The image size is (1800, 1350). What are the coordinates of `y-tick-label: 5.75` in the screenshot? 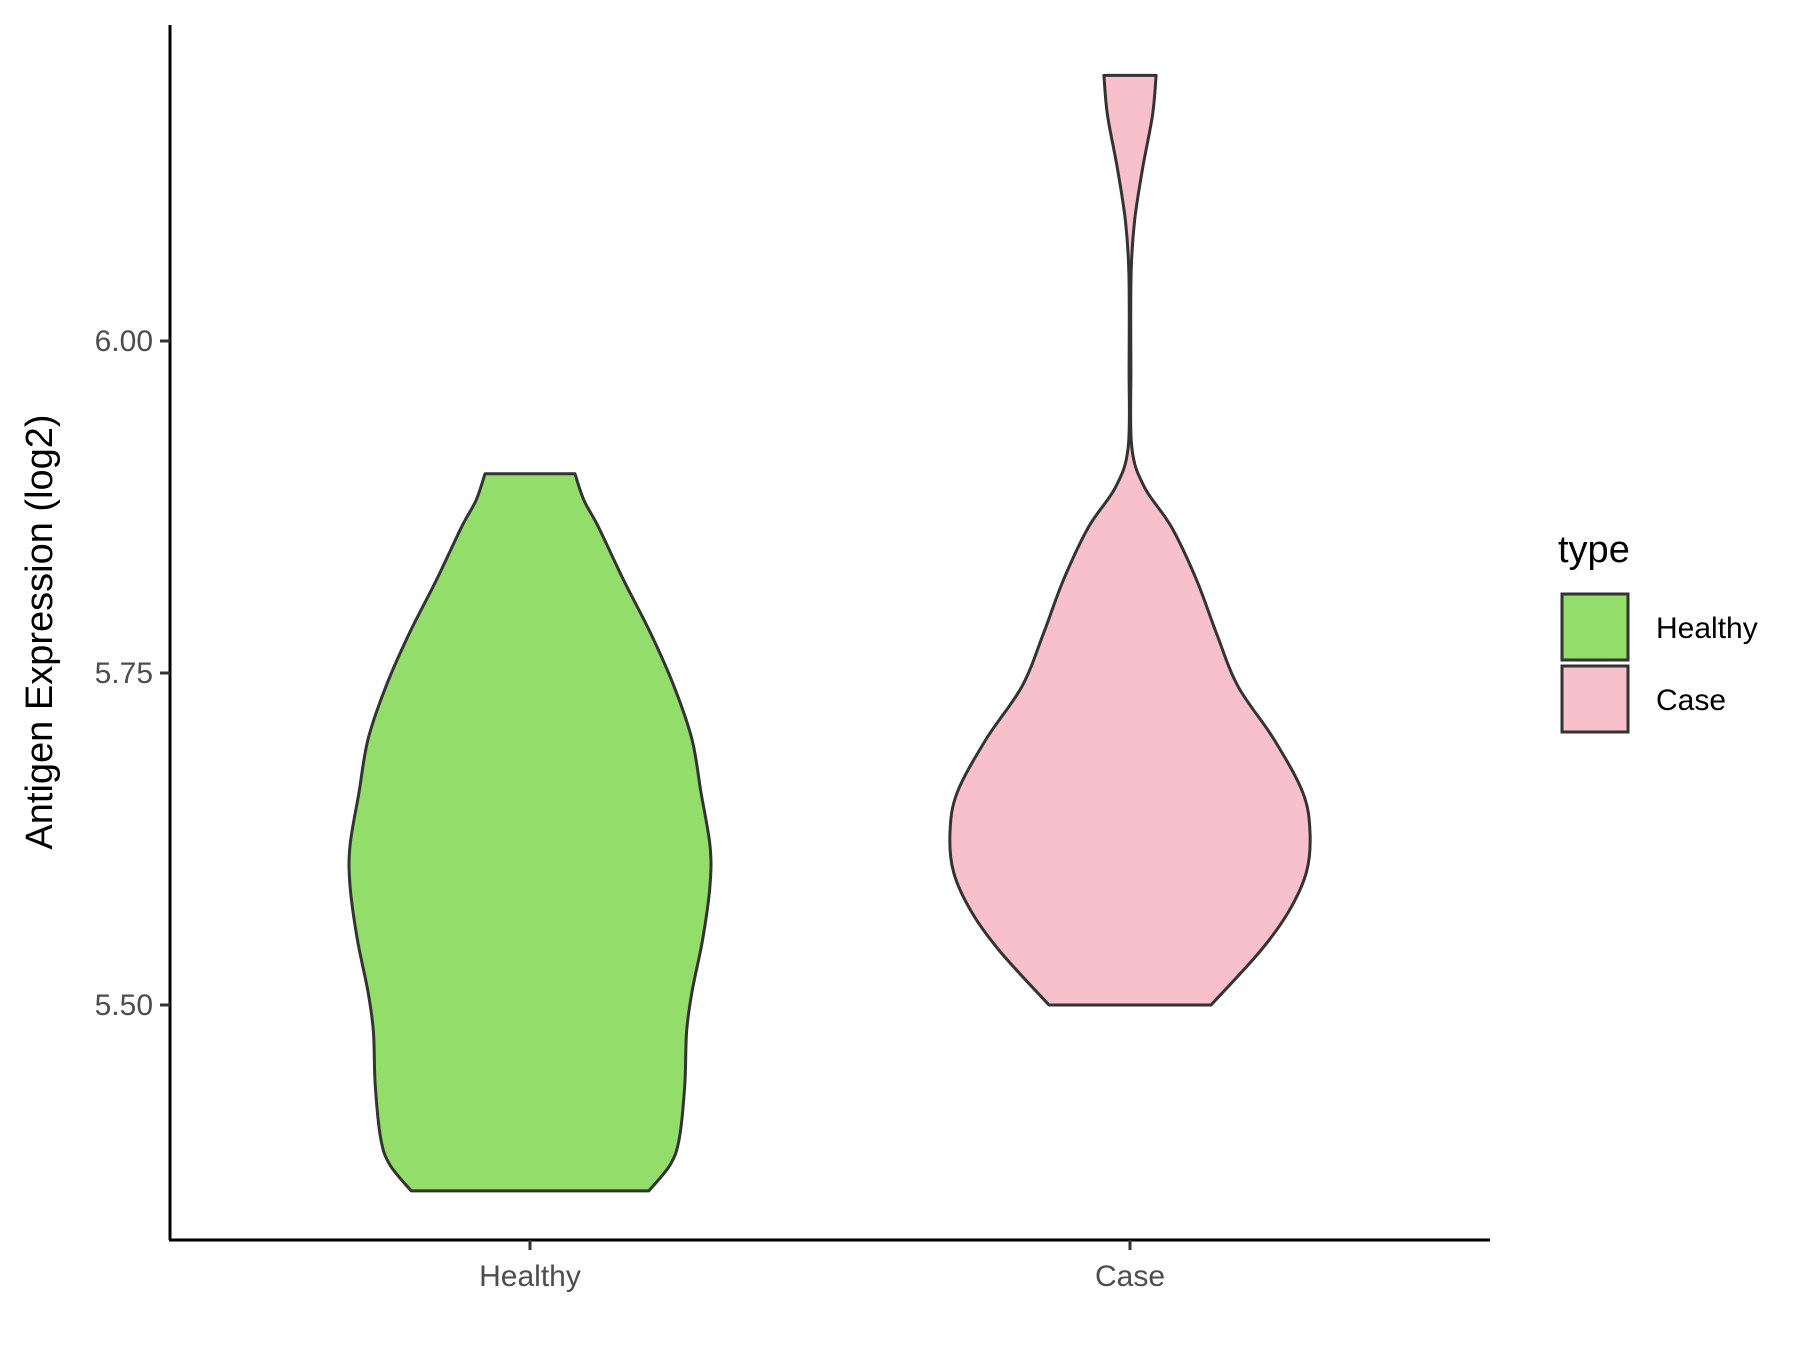 It's located at (124, 673).